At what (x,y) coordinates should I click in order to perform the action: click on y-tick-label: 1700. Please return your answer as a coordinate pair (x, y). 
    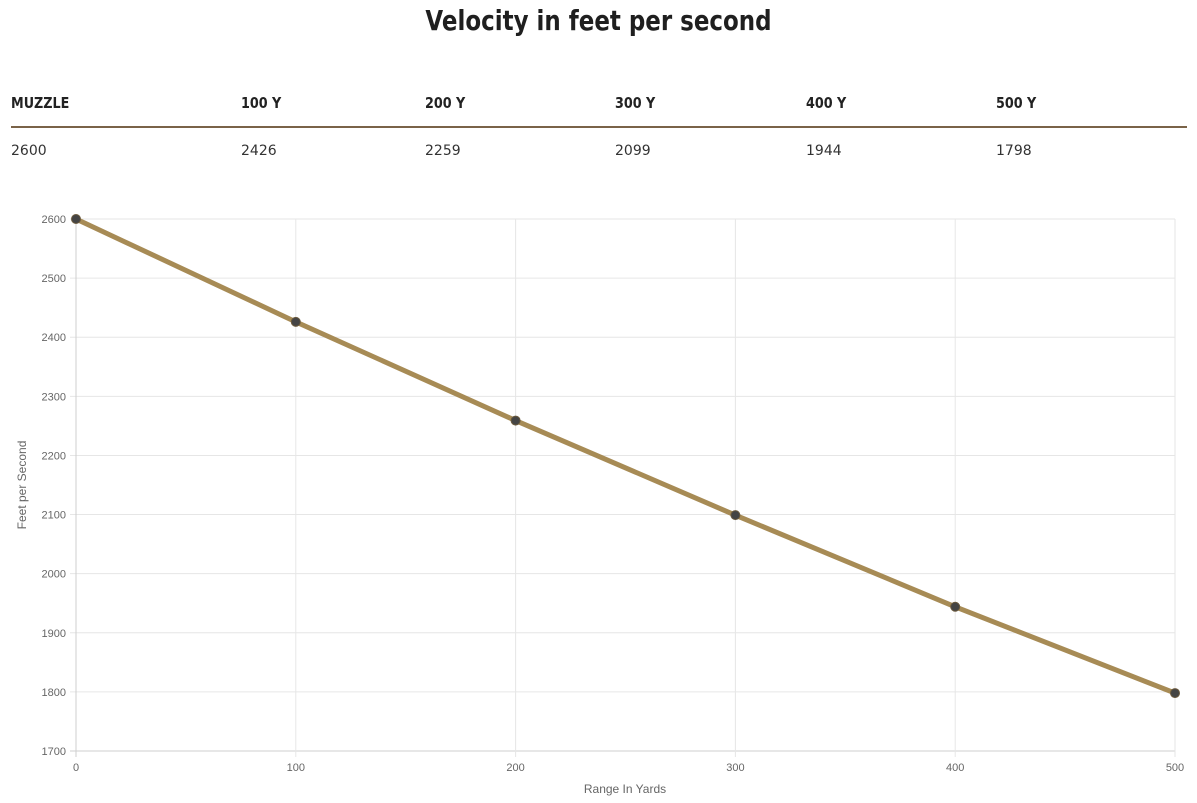
    Looking at the image, I should click on (54, 752).